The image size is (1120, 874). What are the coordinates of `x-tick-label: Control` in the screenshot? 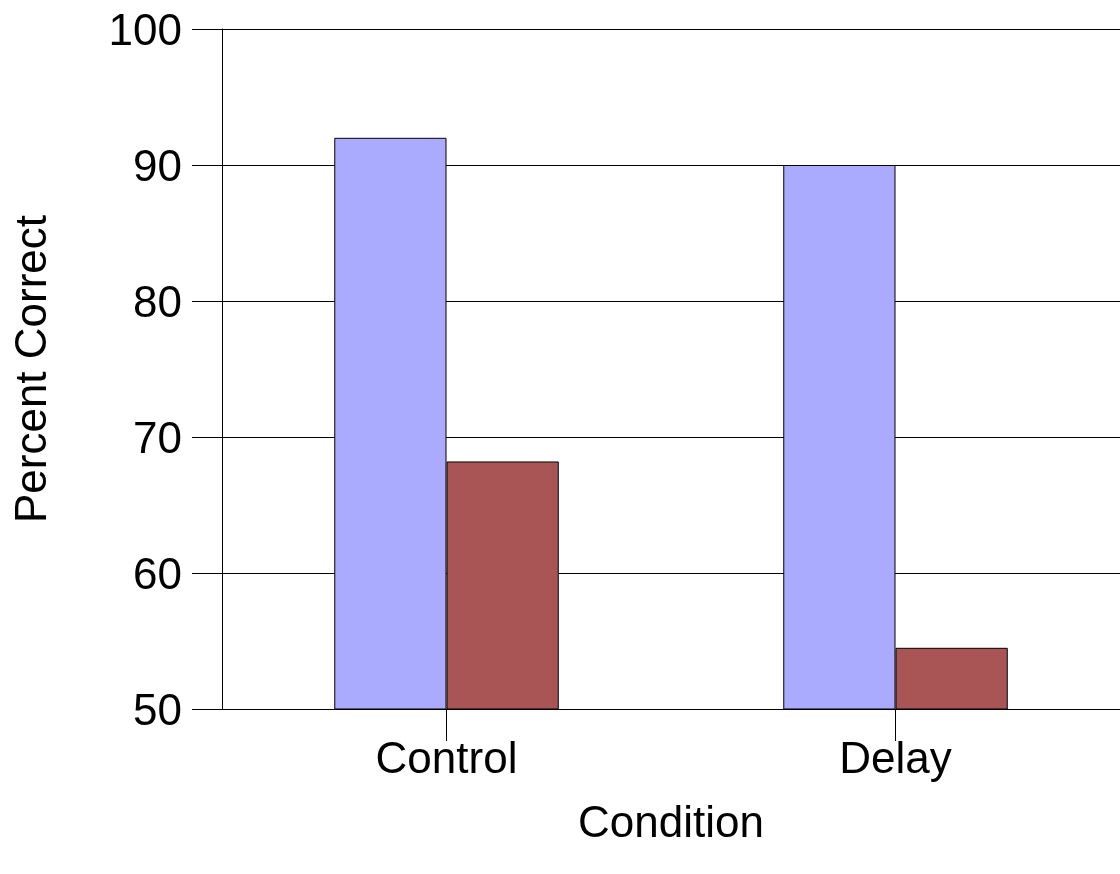 It's located at (446, 757).